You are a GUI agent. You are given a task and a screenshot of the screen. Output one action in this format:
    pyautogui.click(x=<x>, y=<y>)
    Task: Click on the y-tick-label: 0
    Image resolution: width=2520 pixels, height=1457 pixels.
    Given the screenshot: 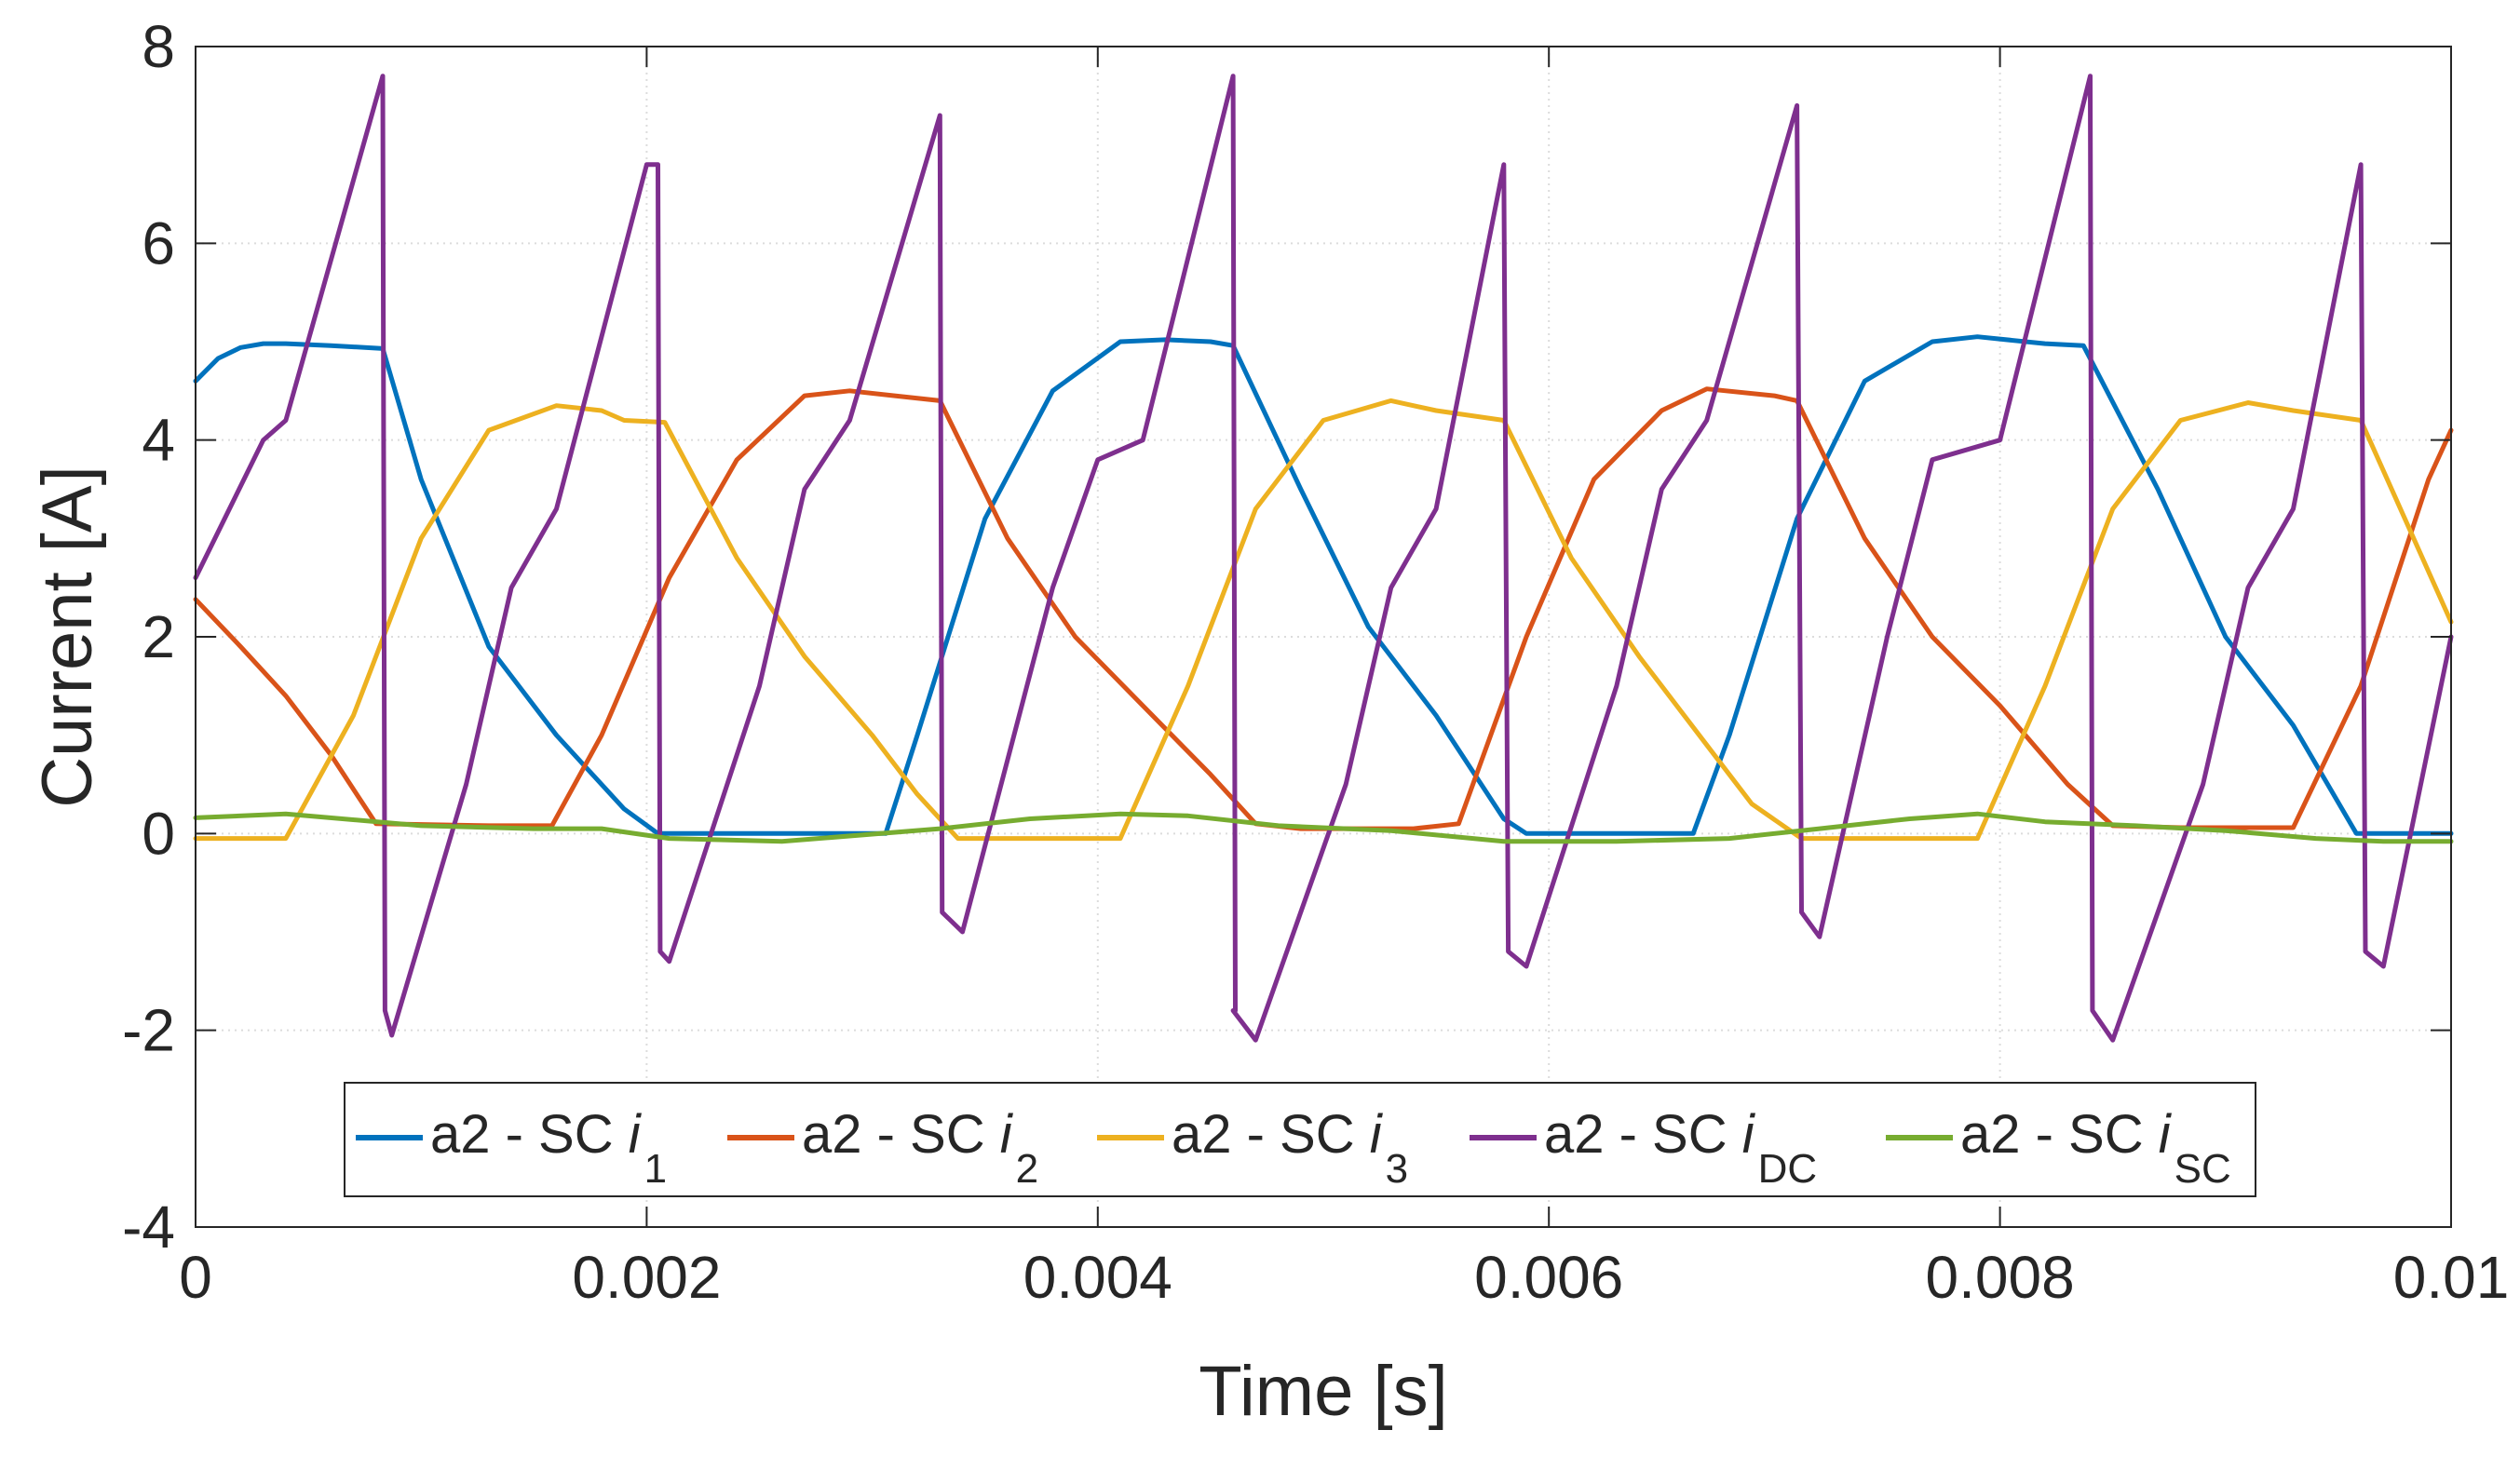 What is the action you would take?
    pyautogui.click(x=158, y=833)
    